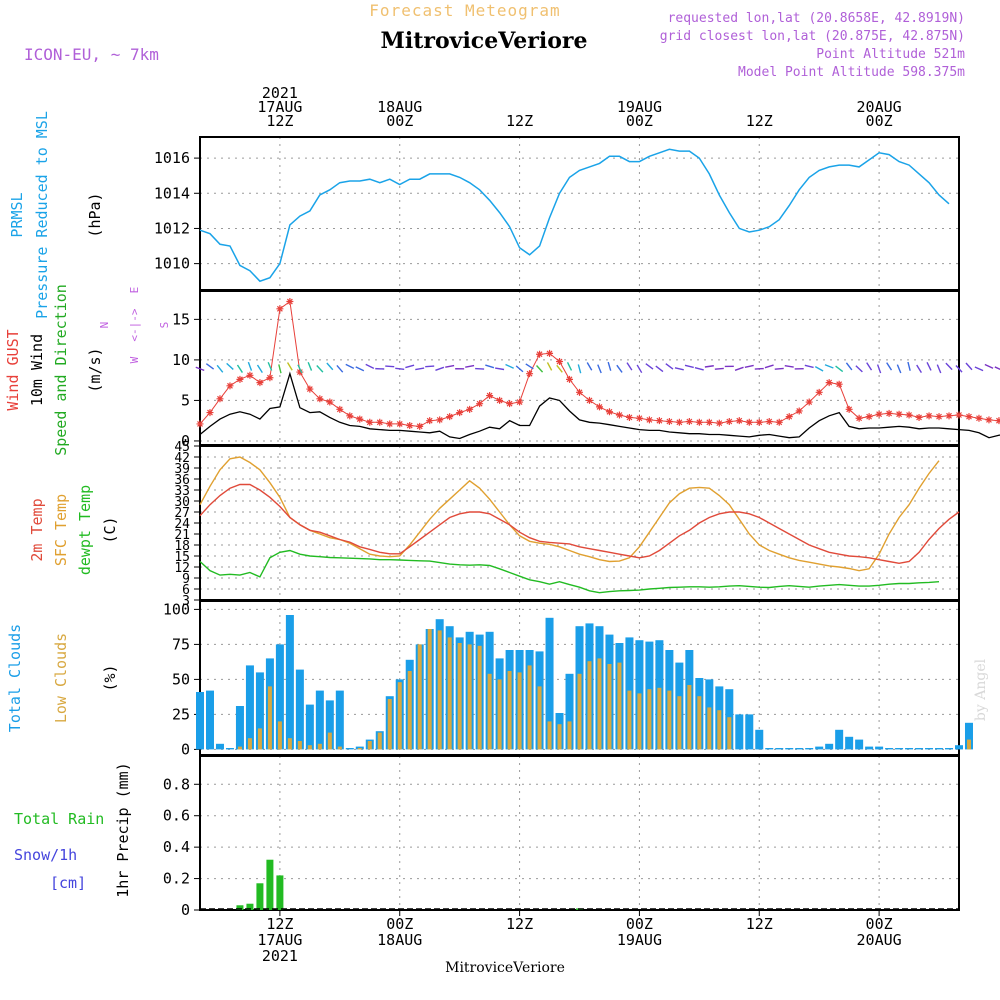 This screenshot has width=1000, height=1000. What do you see at coordinates (134, 359) in the screenshot?
I see `compass-w: W` at bounding box center [134, 359].